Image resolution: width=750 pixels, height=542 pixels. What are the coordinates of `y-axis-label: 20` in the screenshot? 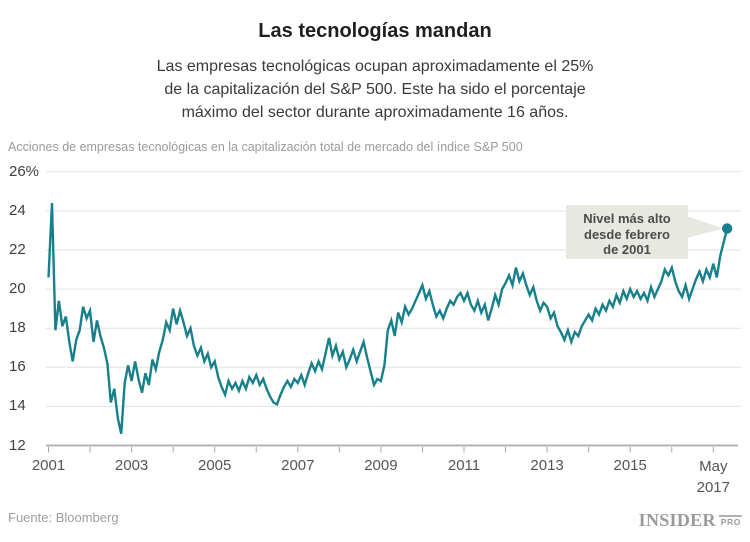 It's located at (17, 289).